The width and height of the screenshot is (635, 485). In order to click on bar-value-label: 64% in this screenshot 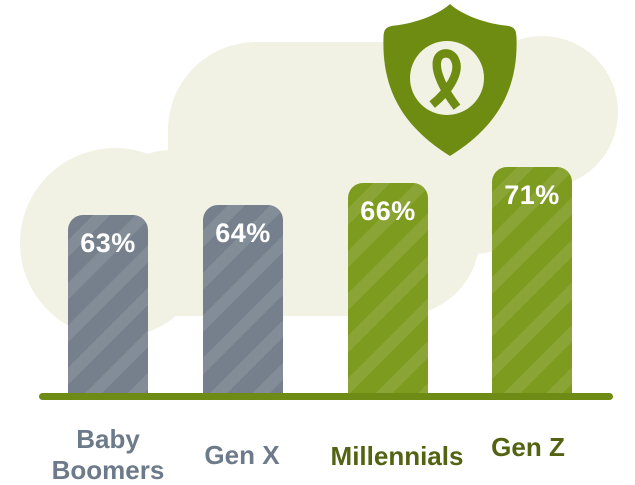, I will do `click(243, 233)`.